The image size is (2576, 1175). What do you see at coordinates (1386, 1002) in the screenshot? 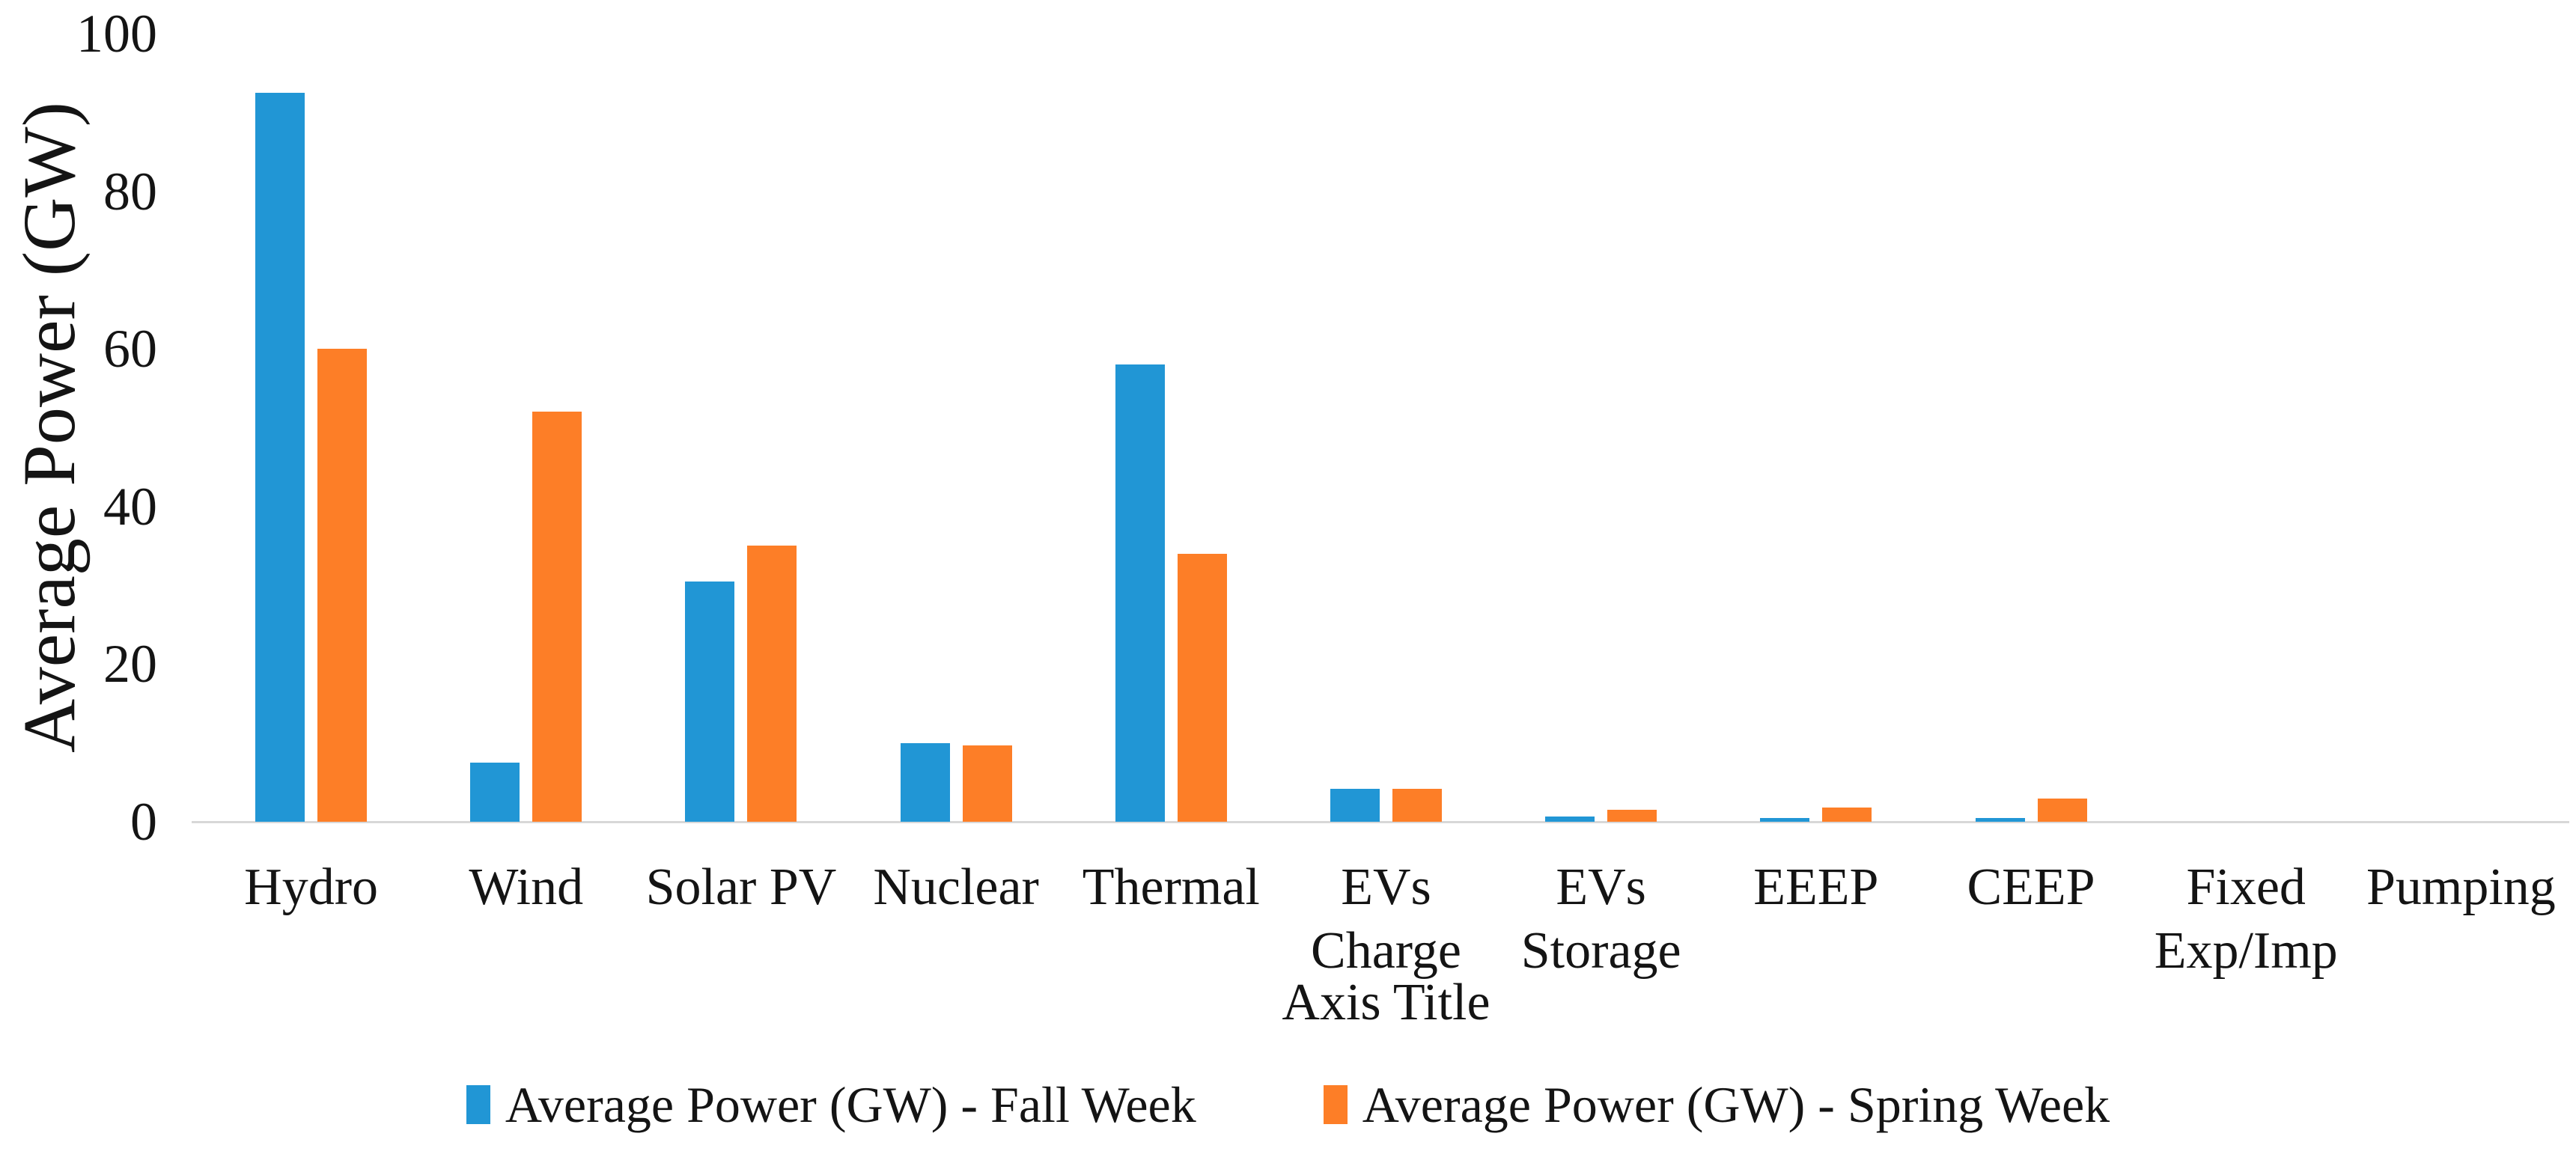
I see `x-axis-title: Axis Title` at bounding box center [1386, 1002].